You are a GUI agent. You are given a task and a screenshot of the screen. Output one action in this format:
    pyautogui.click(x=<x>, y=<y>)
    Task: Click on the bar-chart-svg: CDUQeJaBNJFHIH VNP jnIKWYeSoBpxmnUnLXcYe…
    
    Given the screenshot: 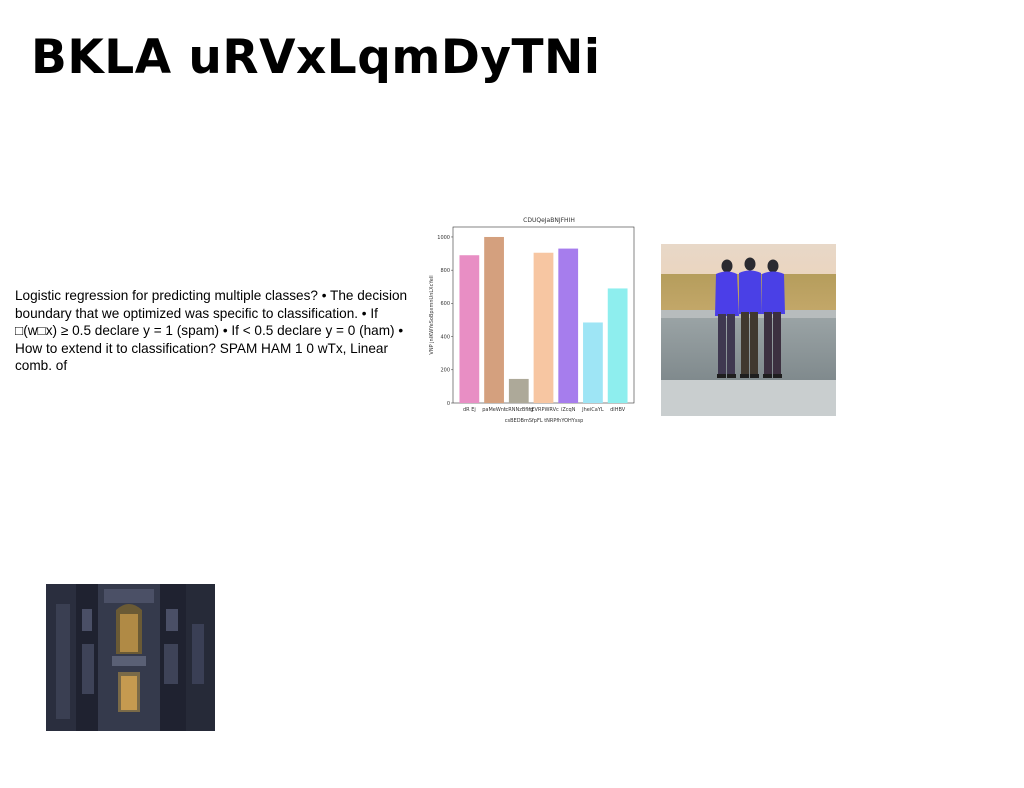 What is the action you would take?
    pyautogui.click(x=532, y=320)
    